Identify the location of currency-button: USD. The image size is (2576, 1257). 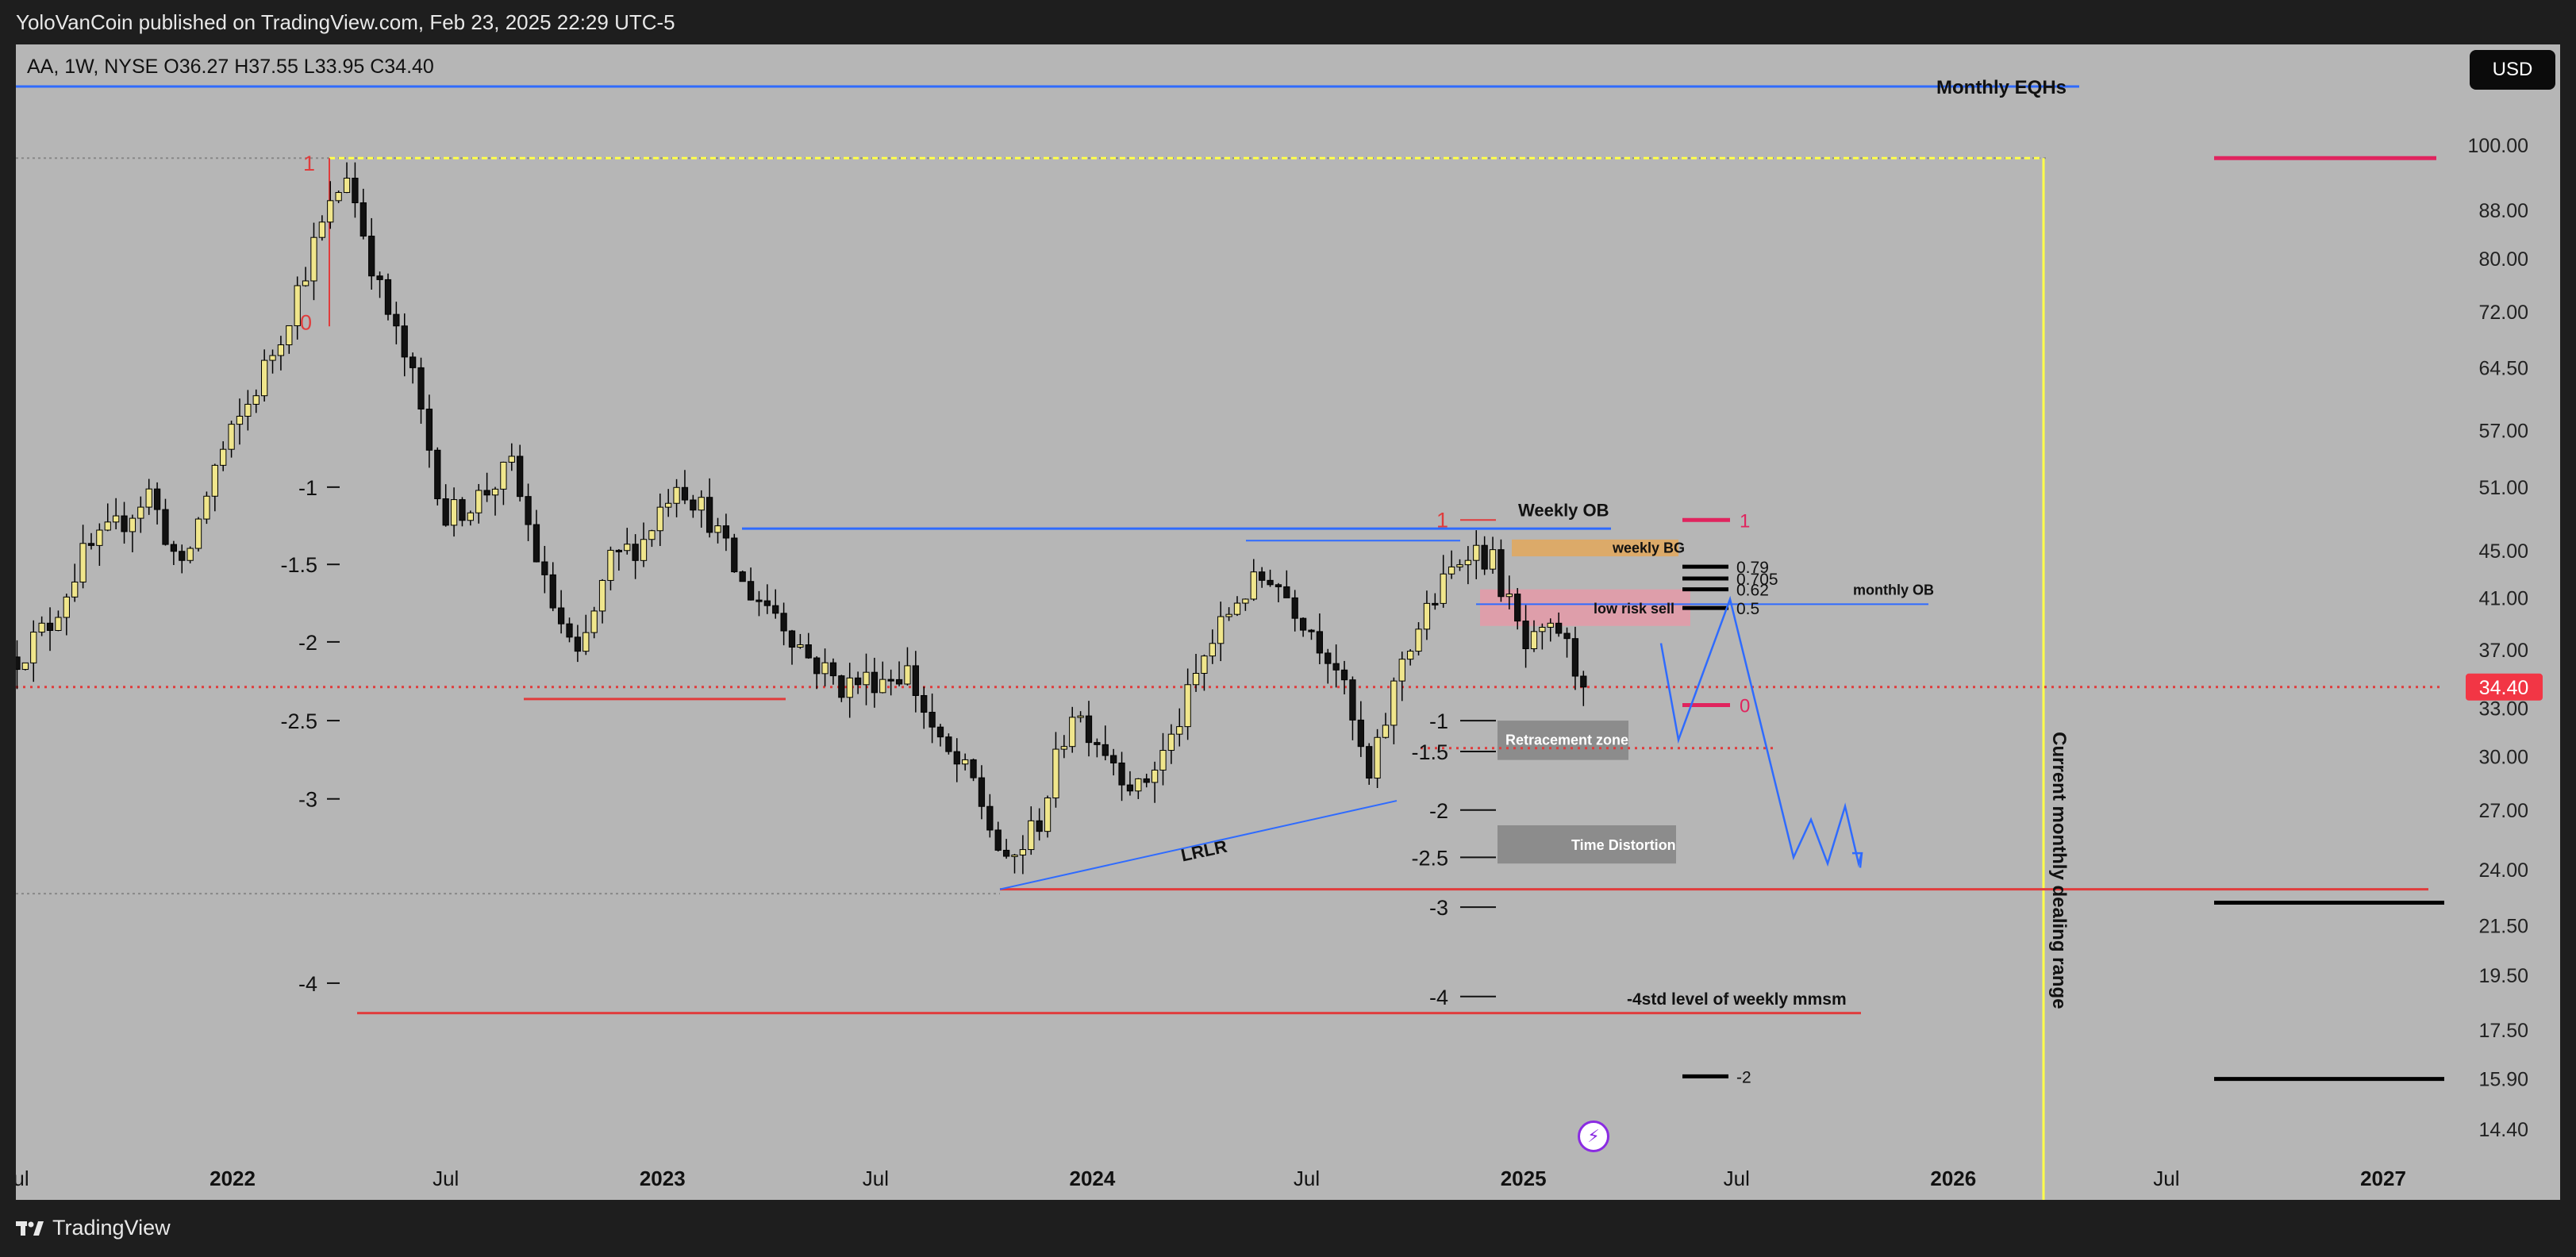
(2512, 70).